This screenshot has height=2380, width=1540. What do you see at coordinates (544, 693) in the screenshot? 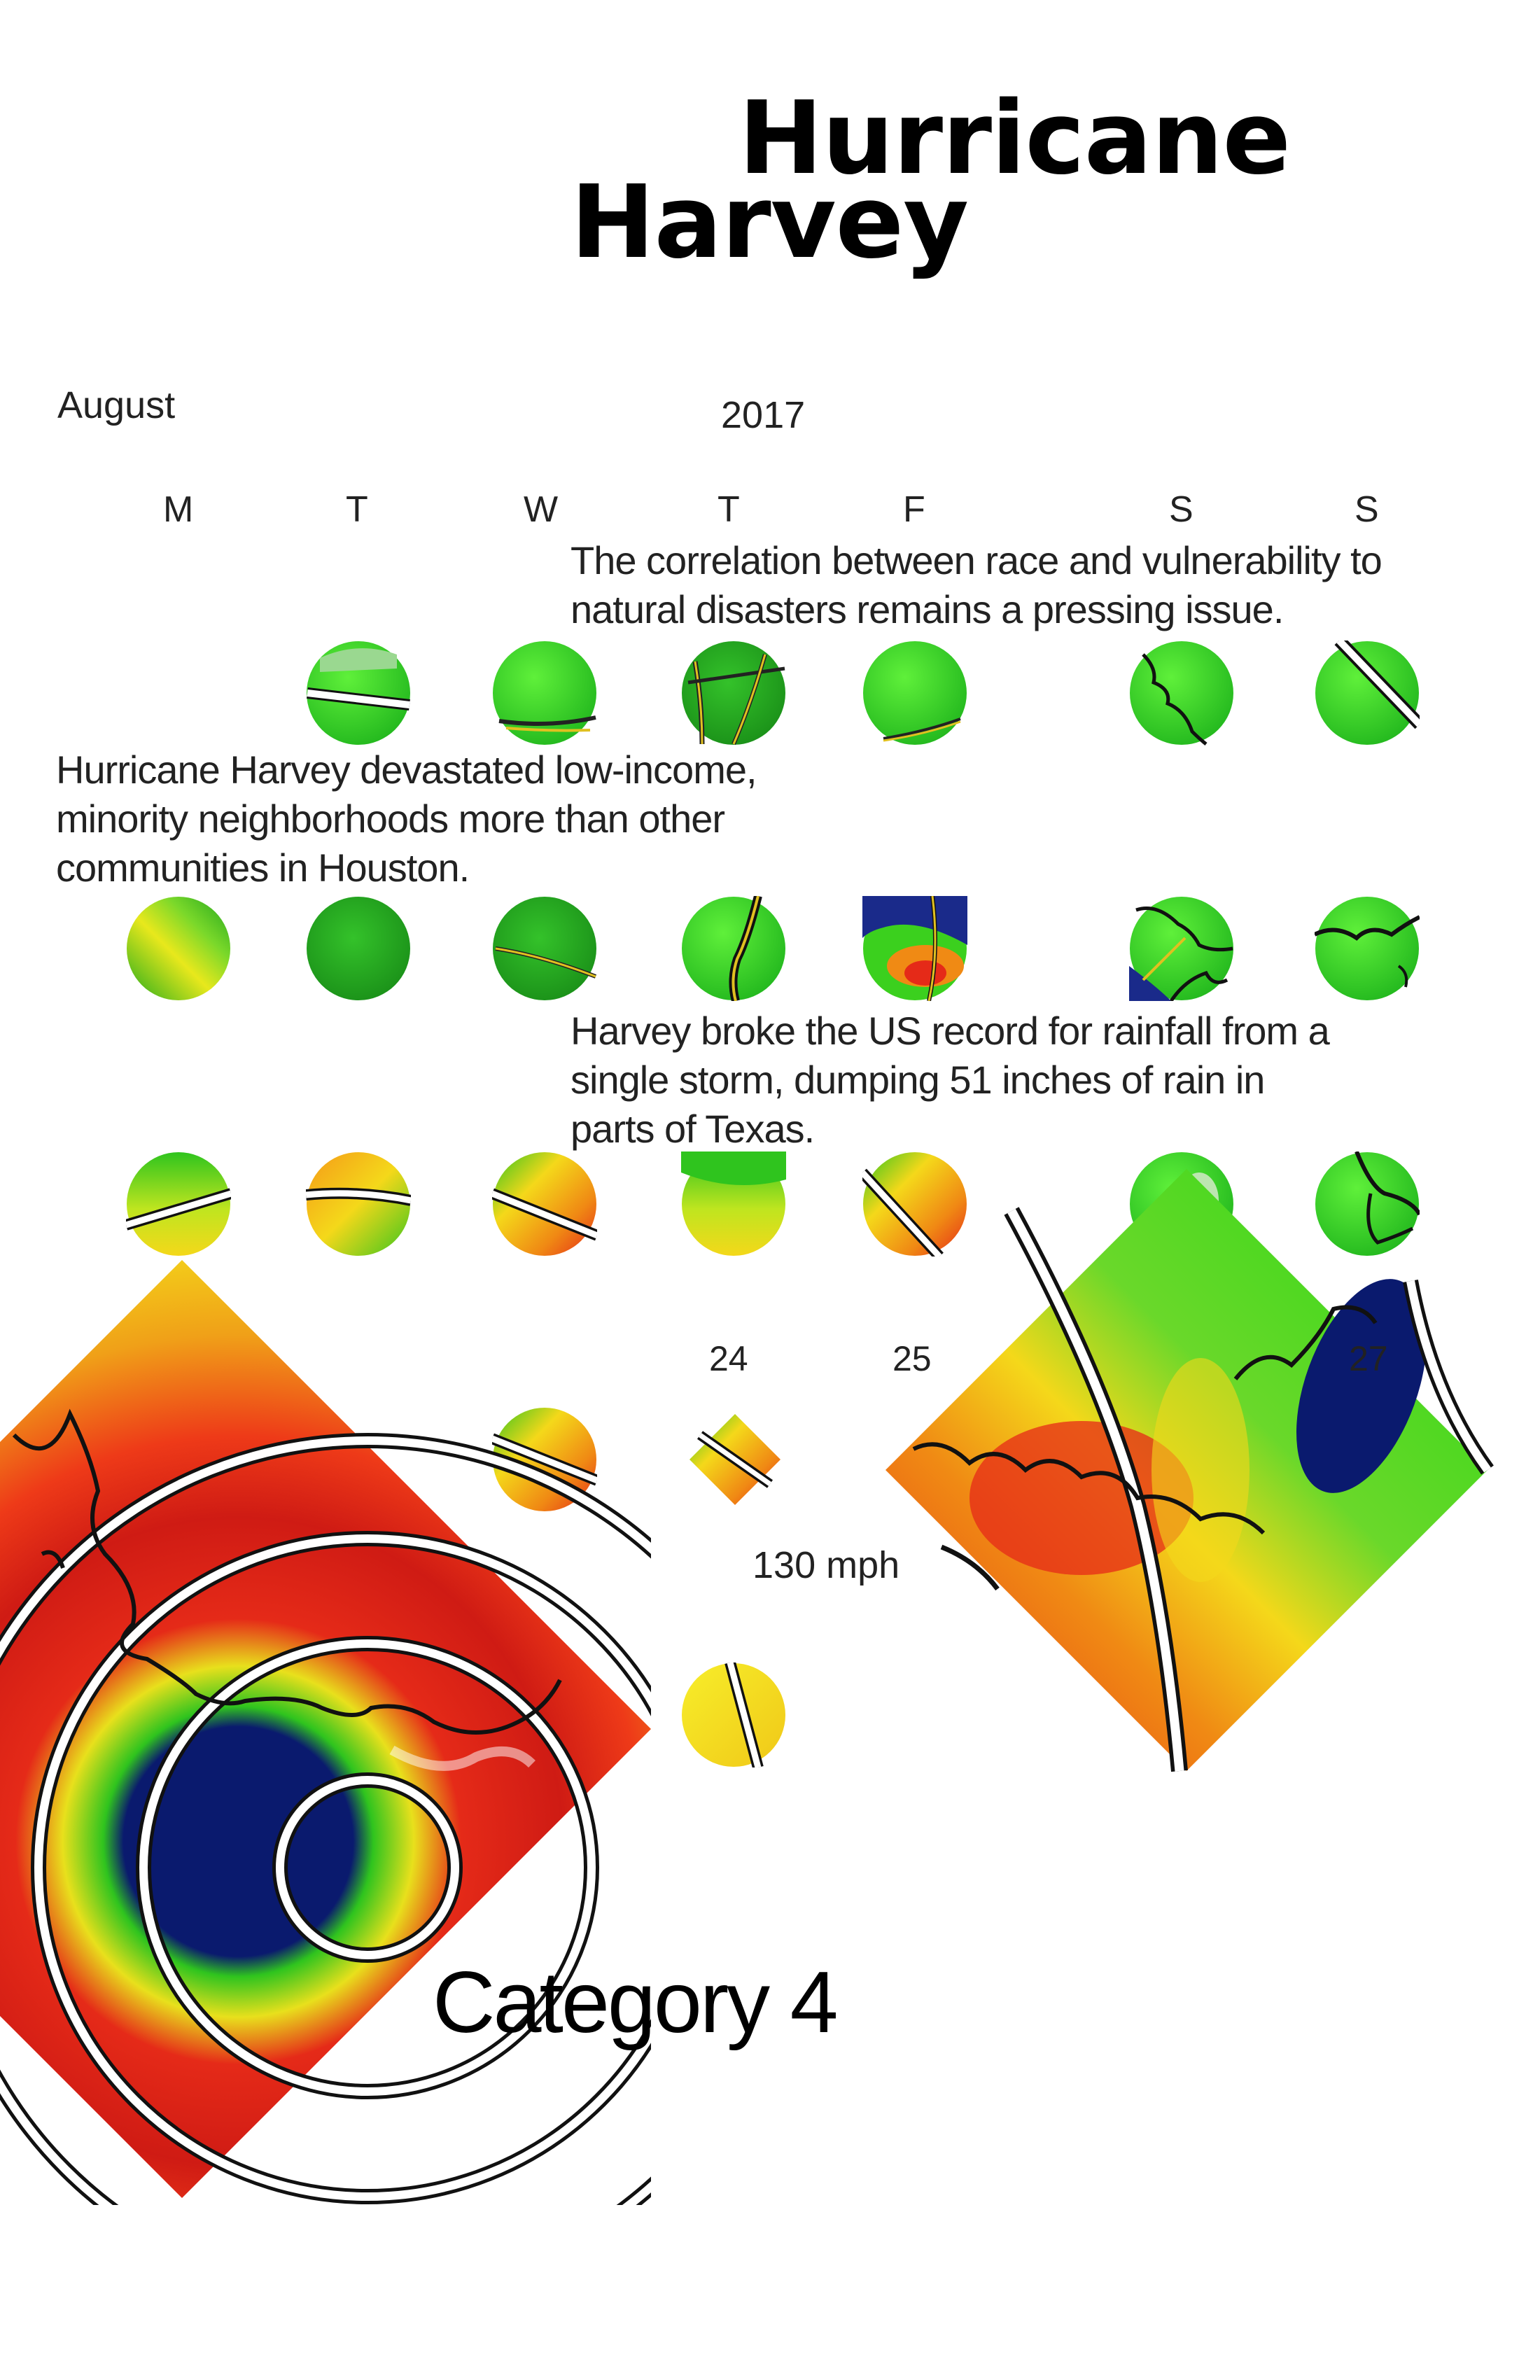
I see `map-dot-row1-wednesday` at bounding box center [544, 693].